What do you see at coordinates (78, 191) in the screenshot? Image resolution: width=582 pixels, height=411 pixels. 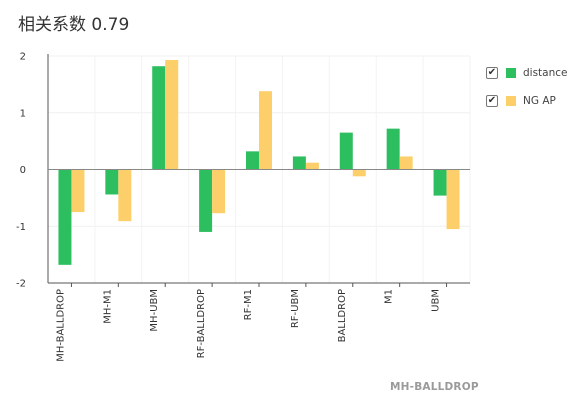 I see `bar-ng-ap-mh-balldrop` at bounding box center [78, 191].